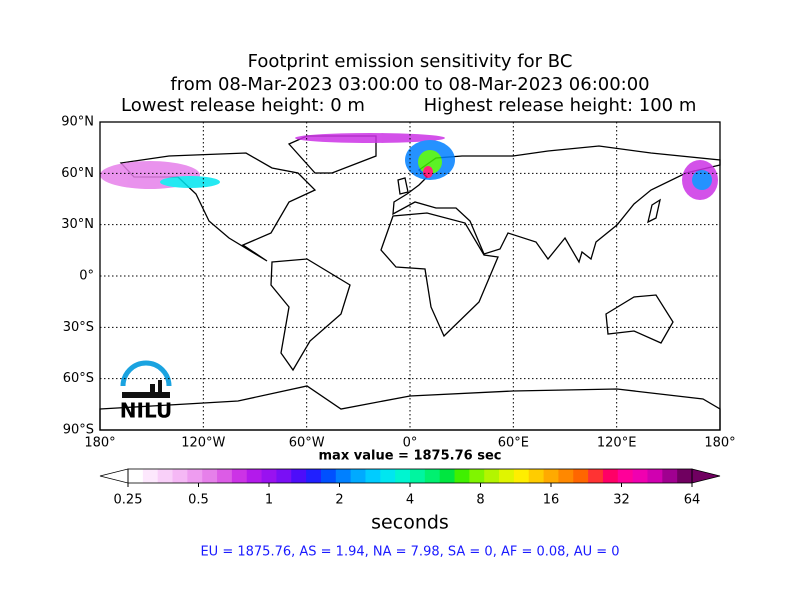  I want to click on plume, so click(409, 166).